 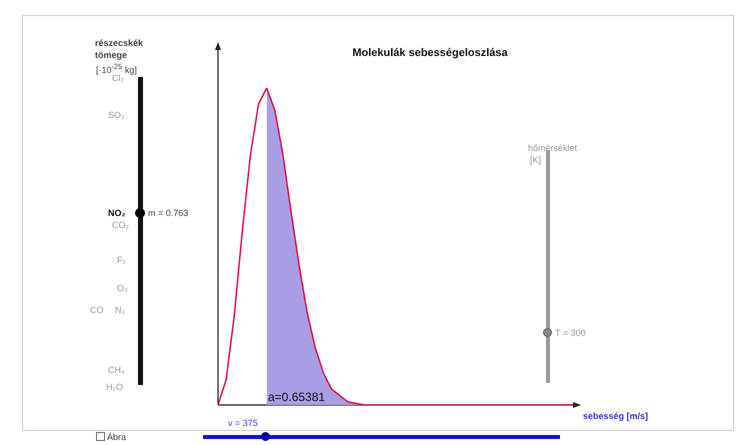 I want to click on text: NO₂, so click(x=117, y=213).